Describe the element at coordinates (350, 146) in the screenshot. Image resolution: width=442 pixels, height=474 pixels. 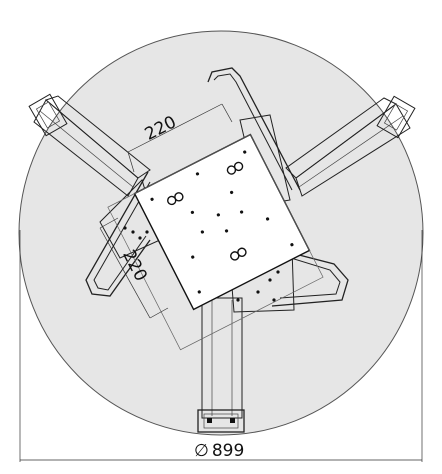
I see `leg-upper-right` at that location.